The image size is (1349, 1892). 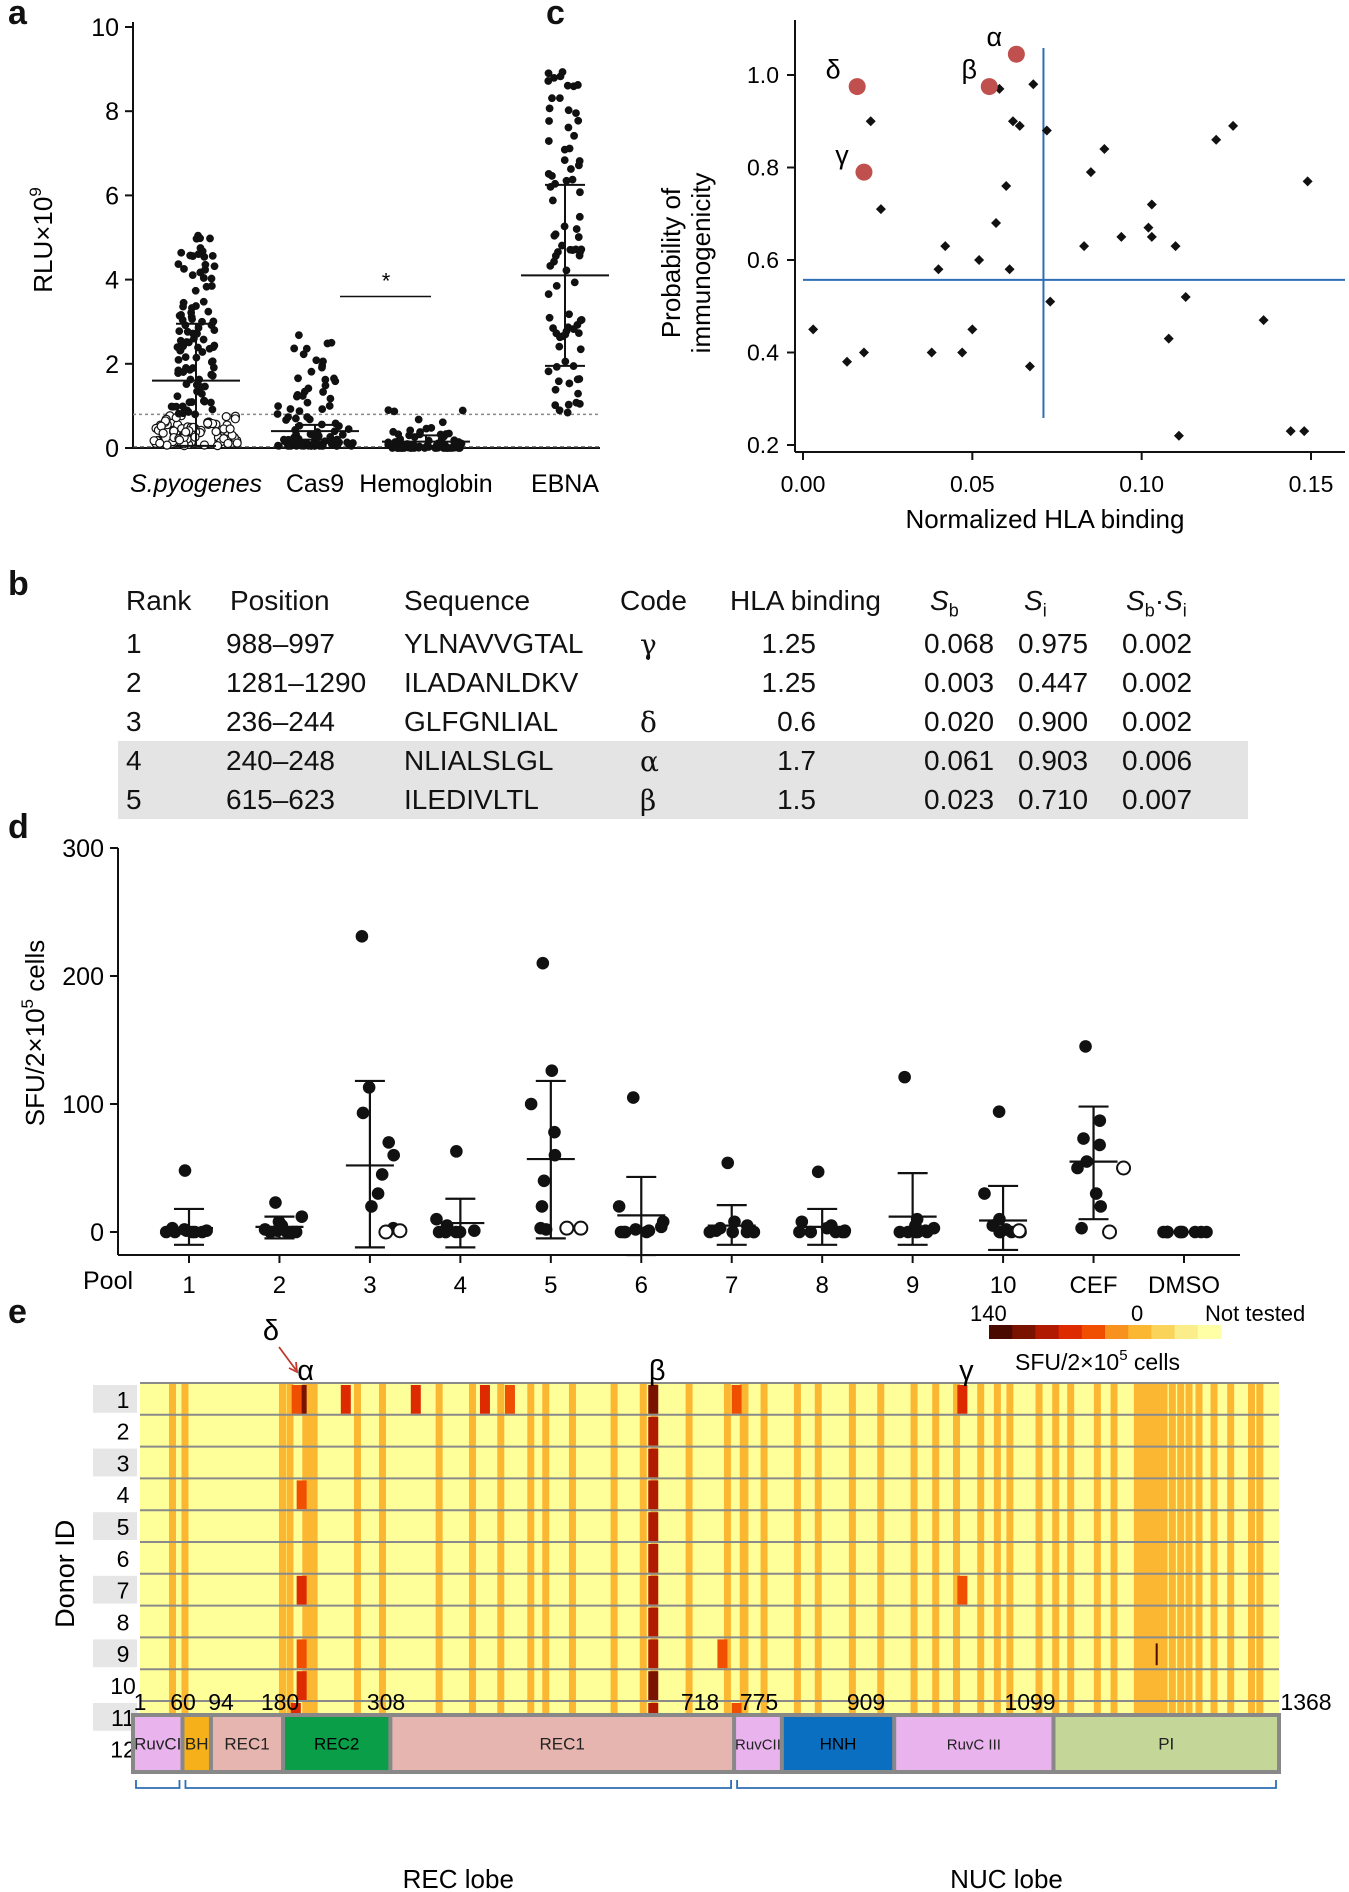 I want to click on cell-si: 0.900, so click(x=1053, y=721).